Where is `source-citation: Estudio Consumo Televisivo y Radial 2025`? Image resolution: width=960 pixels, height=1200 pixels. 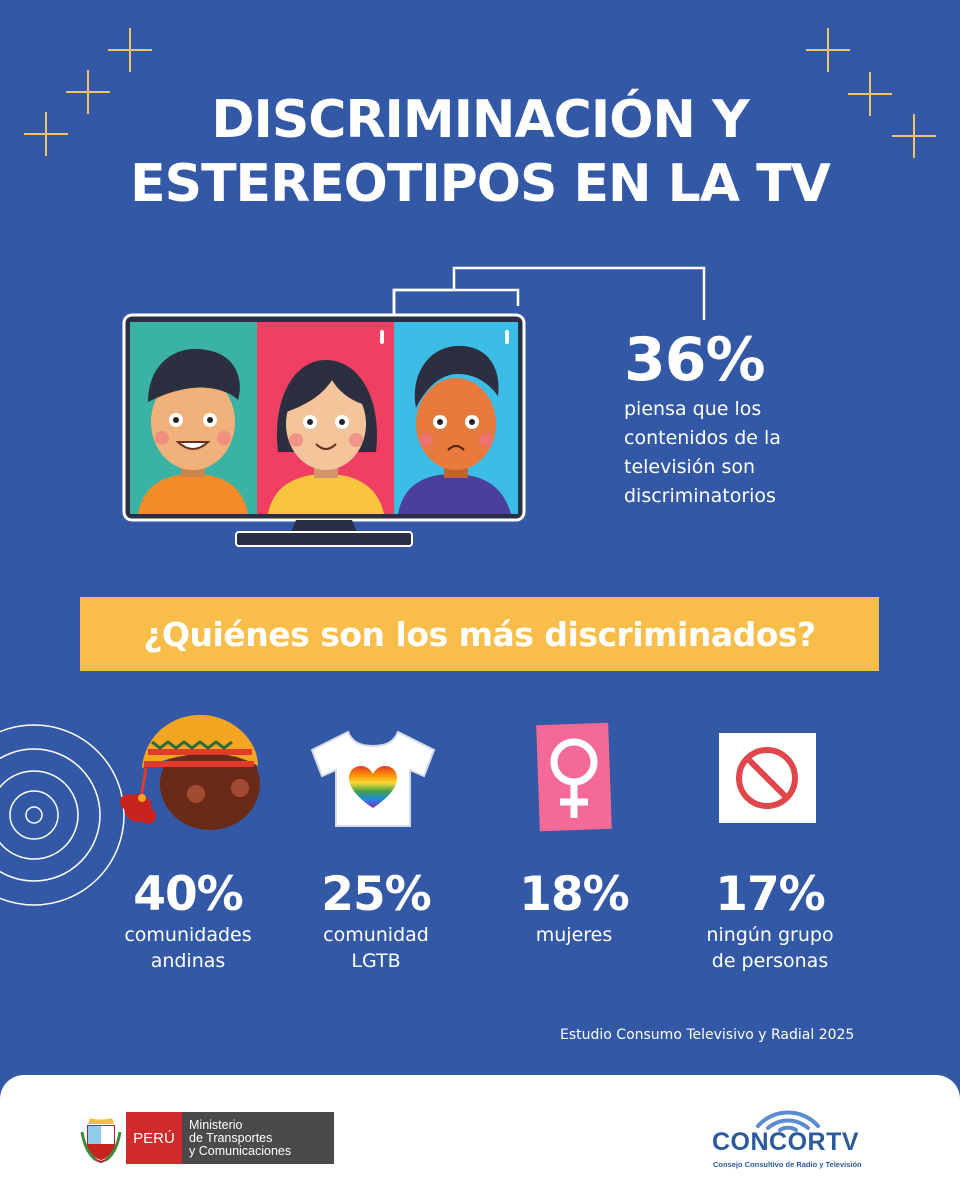
source-citation: Estudio Consumo Televisivo y Radial 2025 is located at coordinates (707, 1035).